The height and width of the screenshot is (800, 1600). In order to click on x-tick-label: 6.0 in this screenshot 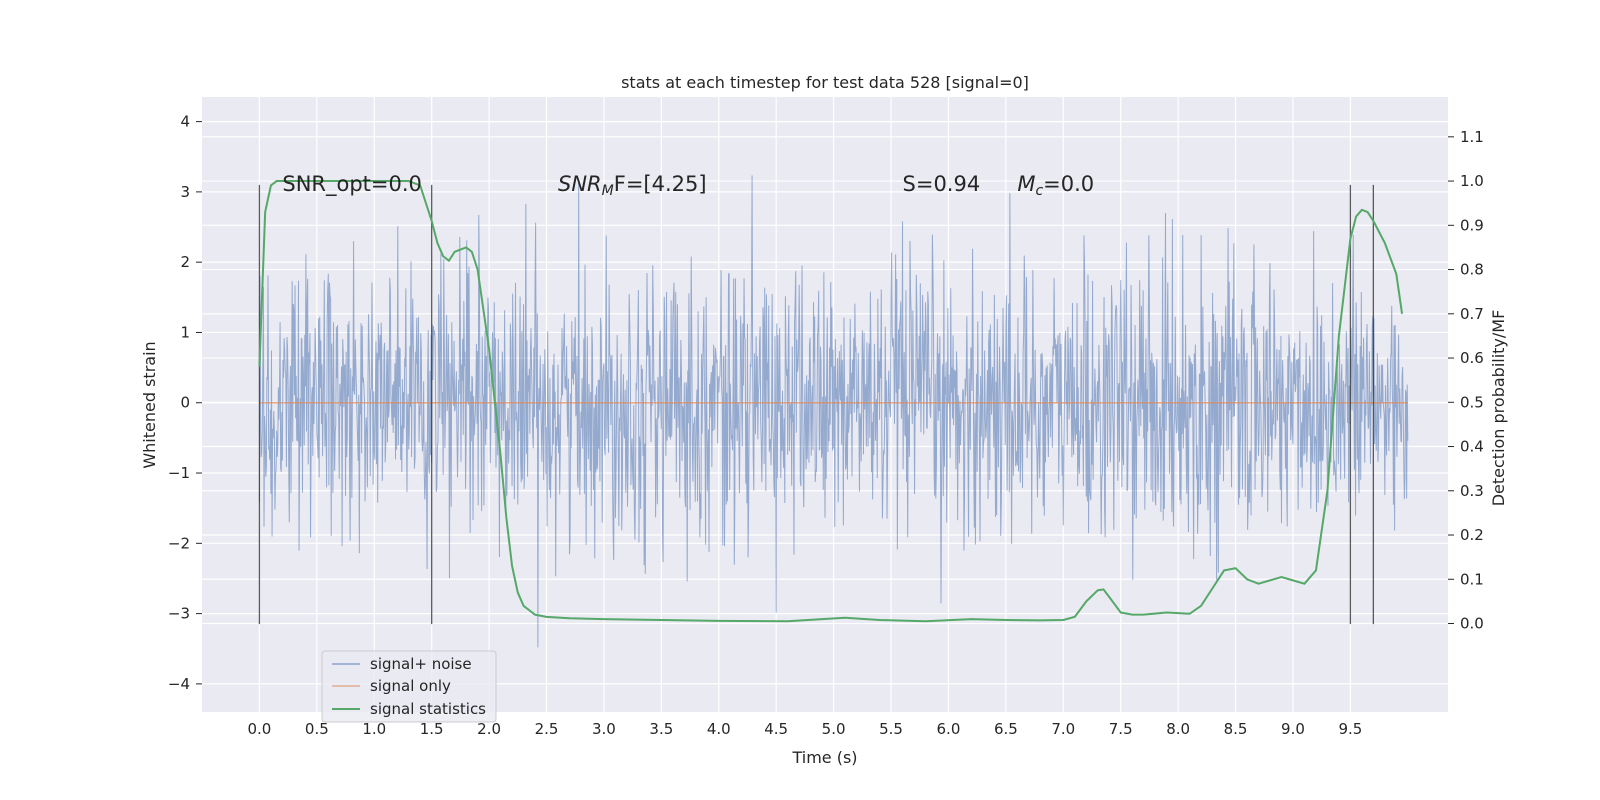, I will do `click(949, 729)`.